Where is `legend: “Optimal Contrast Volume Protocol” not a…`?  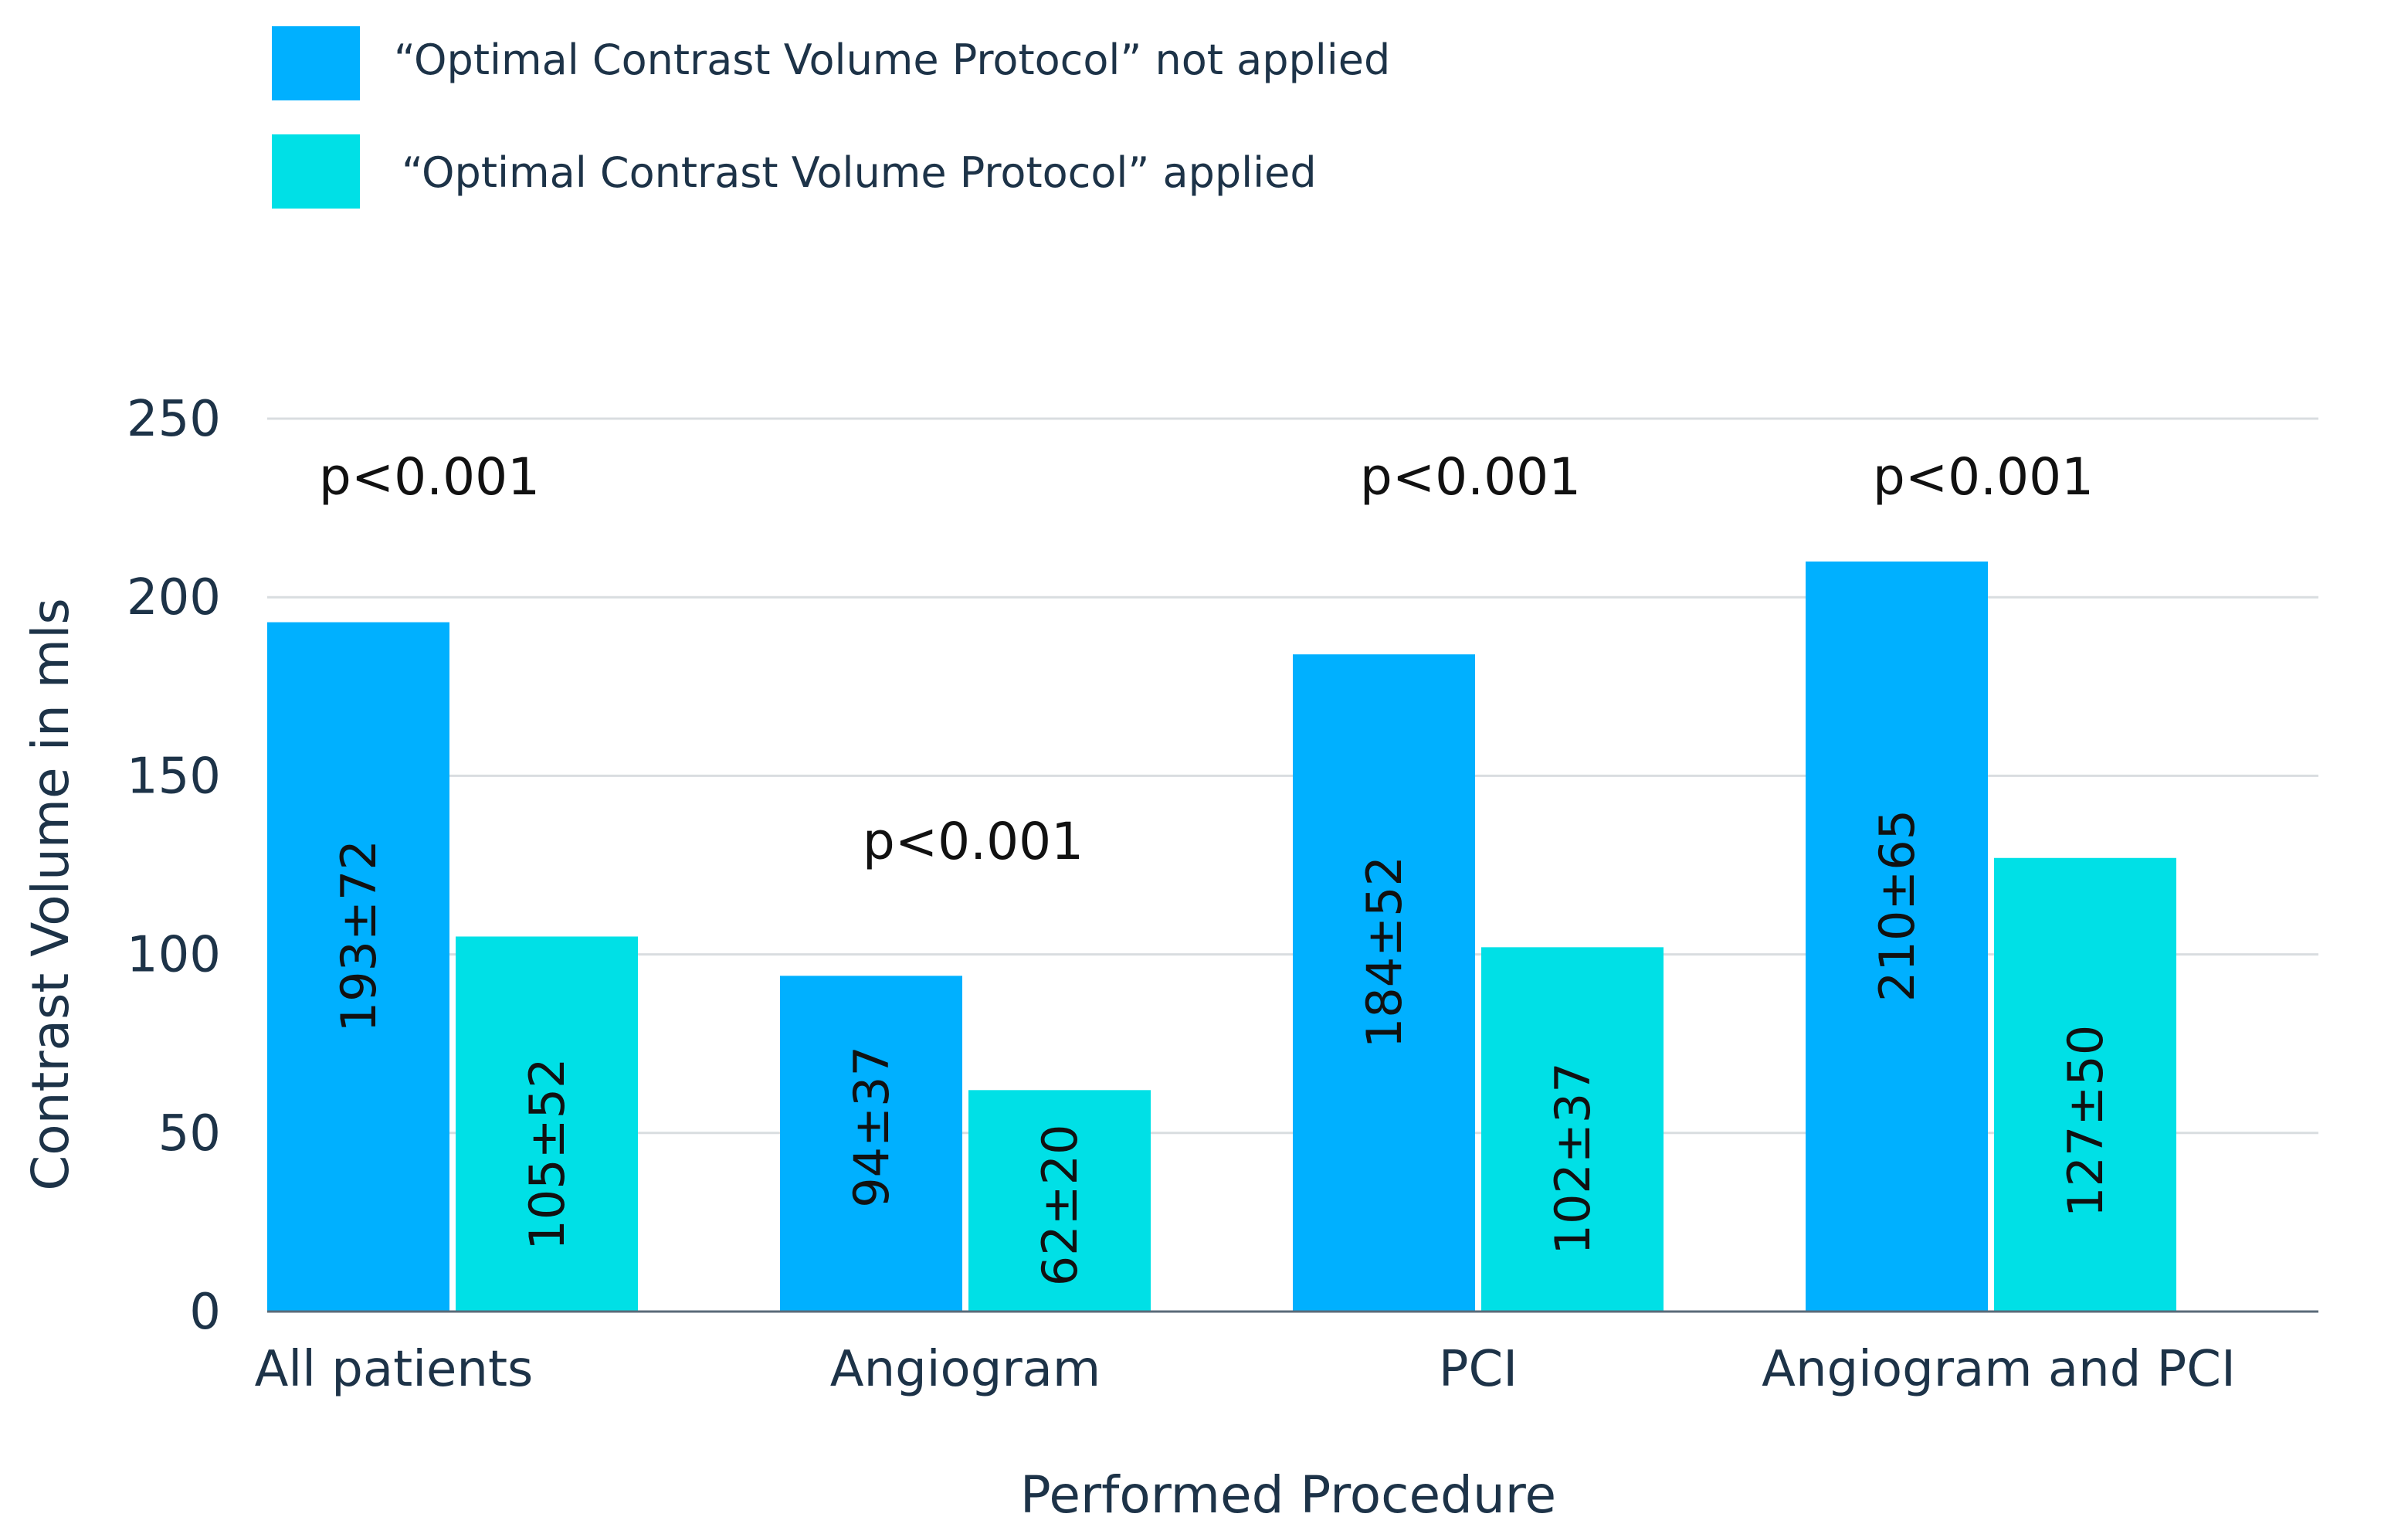 legend: “Optimal Contrast Volume Protocol” not a… is located at coordinates (831, 117).